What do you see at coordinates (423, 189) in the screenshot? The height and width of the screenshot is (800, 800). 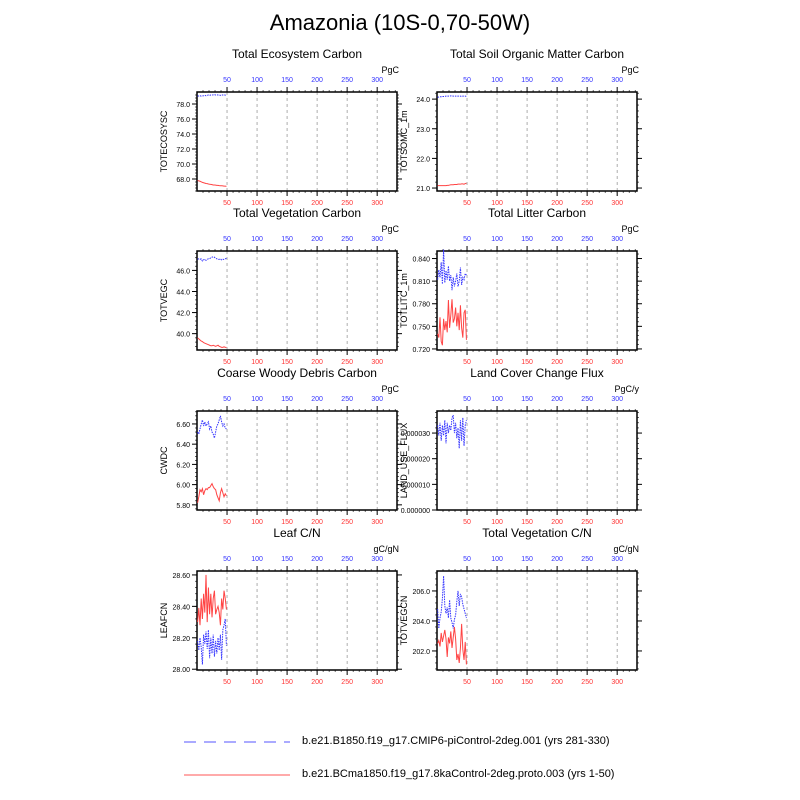 I see `y-tick-label: 21.0` at bounding box center [423, 189].